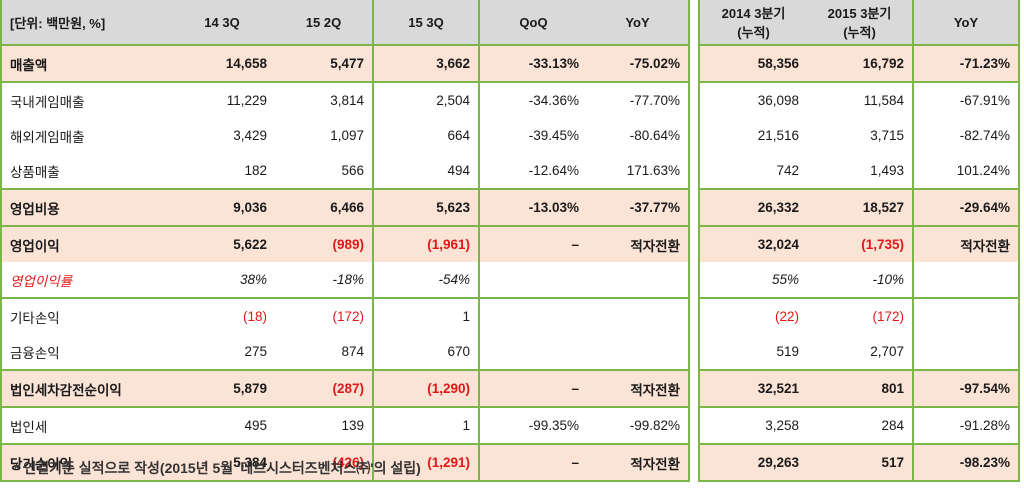 The image size is (1024, 488). What do you see at coordinates (887, 135) in the screenshot?
I see `cell-2015: 3,715` at bounding box center [887, 135].